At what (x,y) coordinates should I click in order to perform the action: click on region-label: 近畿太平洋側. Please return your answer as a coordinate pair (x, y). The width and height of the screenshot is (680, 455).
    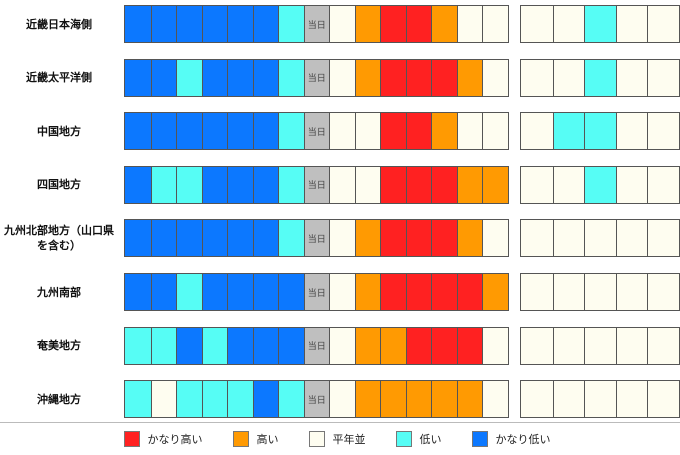
    Looking at the image, I should click on (59, 78).